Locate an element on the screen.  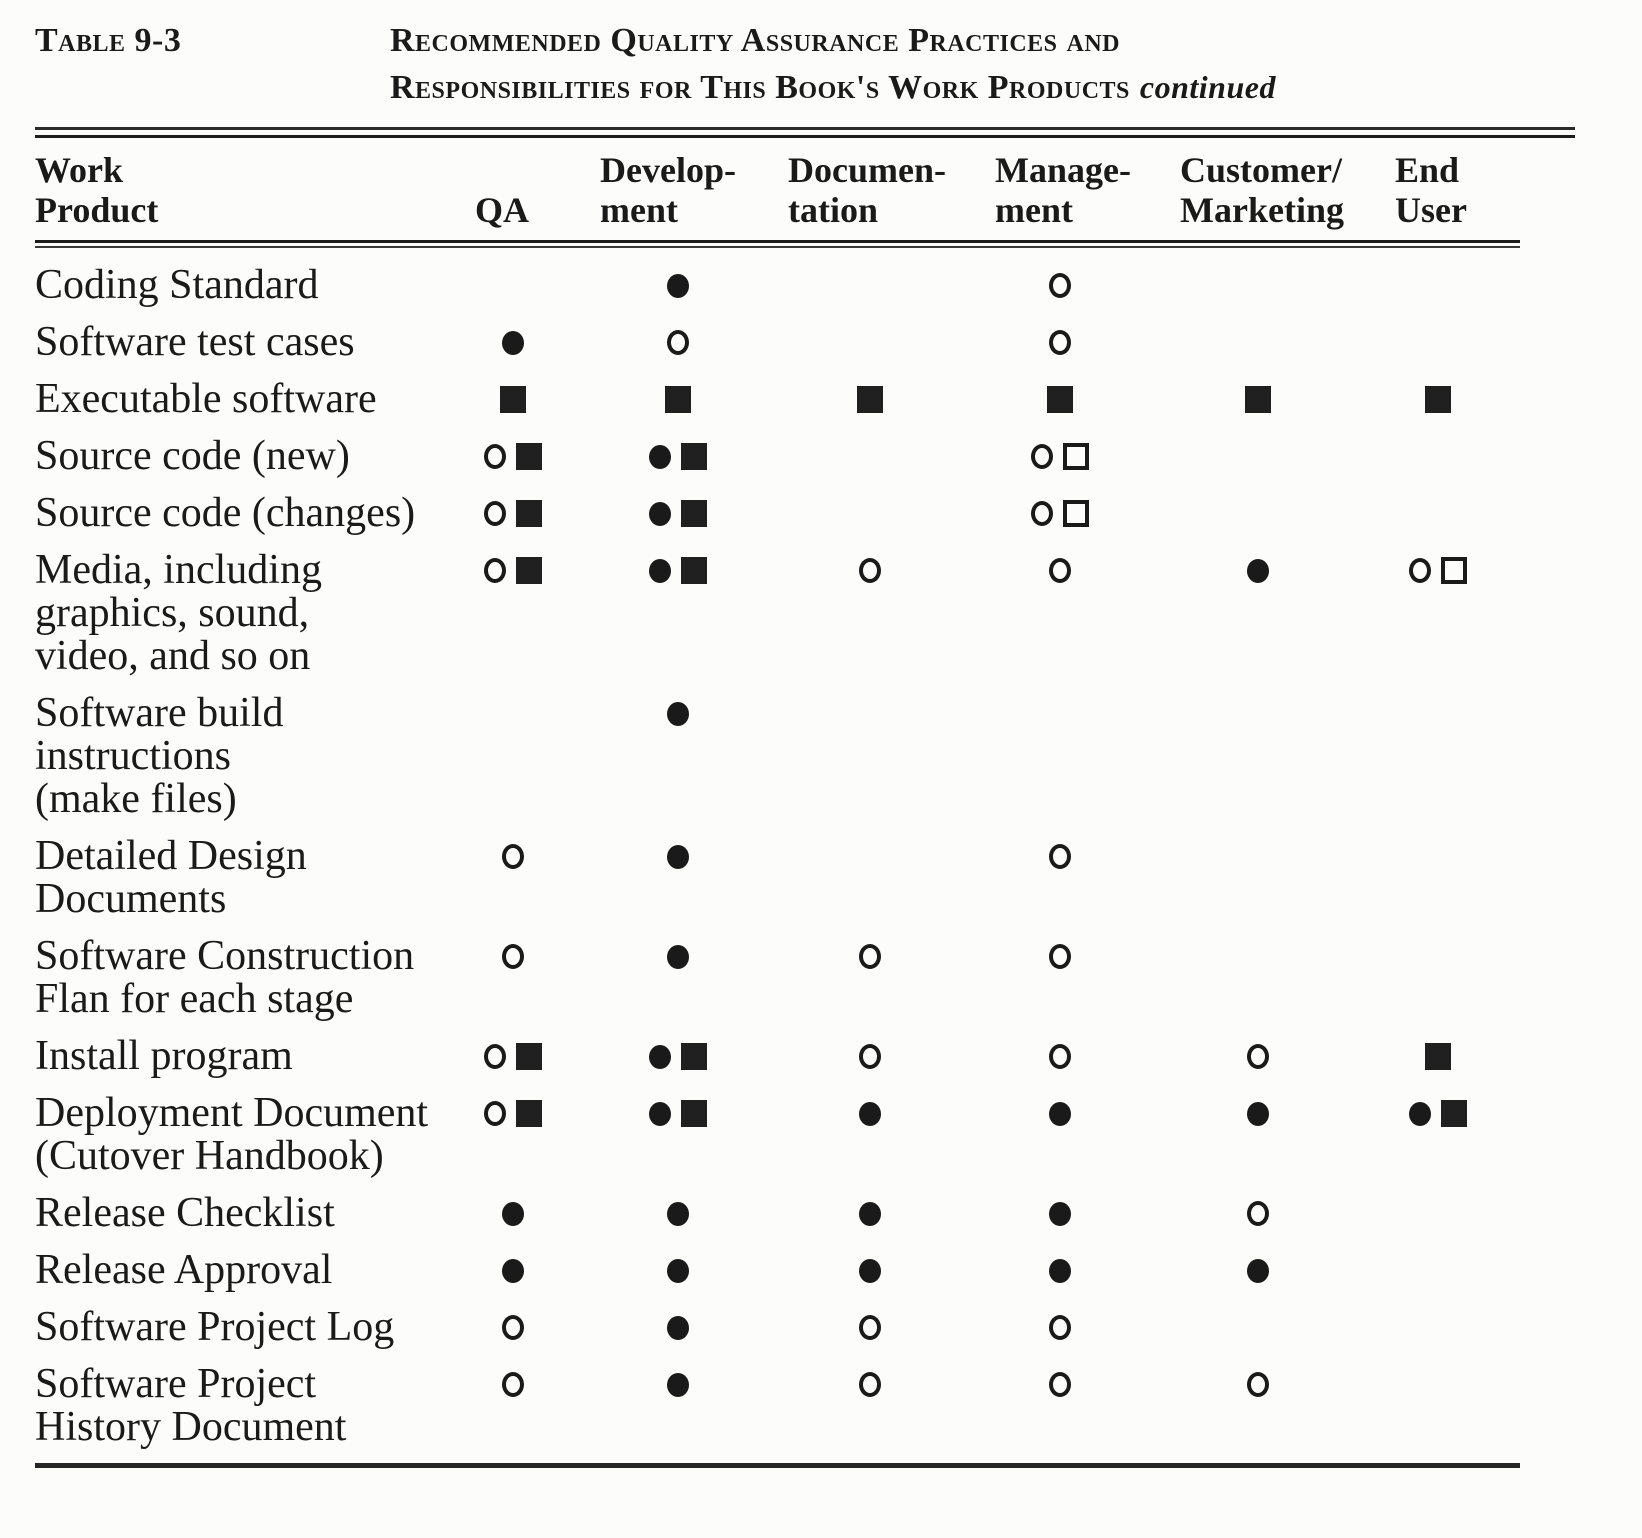
column-header-line: Develop- is located at coordinates (668, 170).